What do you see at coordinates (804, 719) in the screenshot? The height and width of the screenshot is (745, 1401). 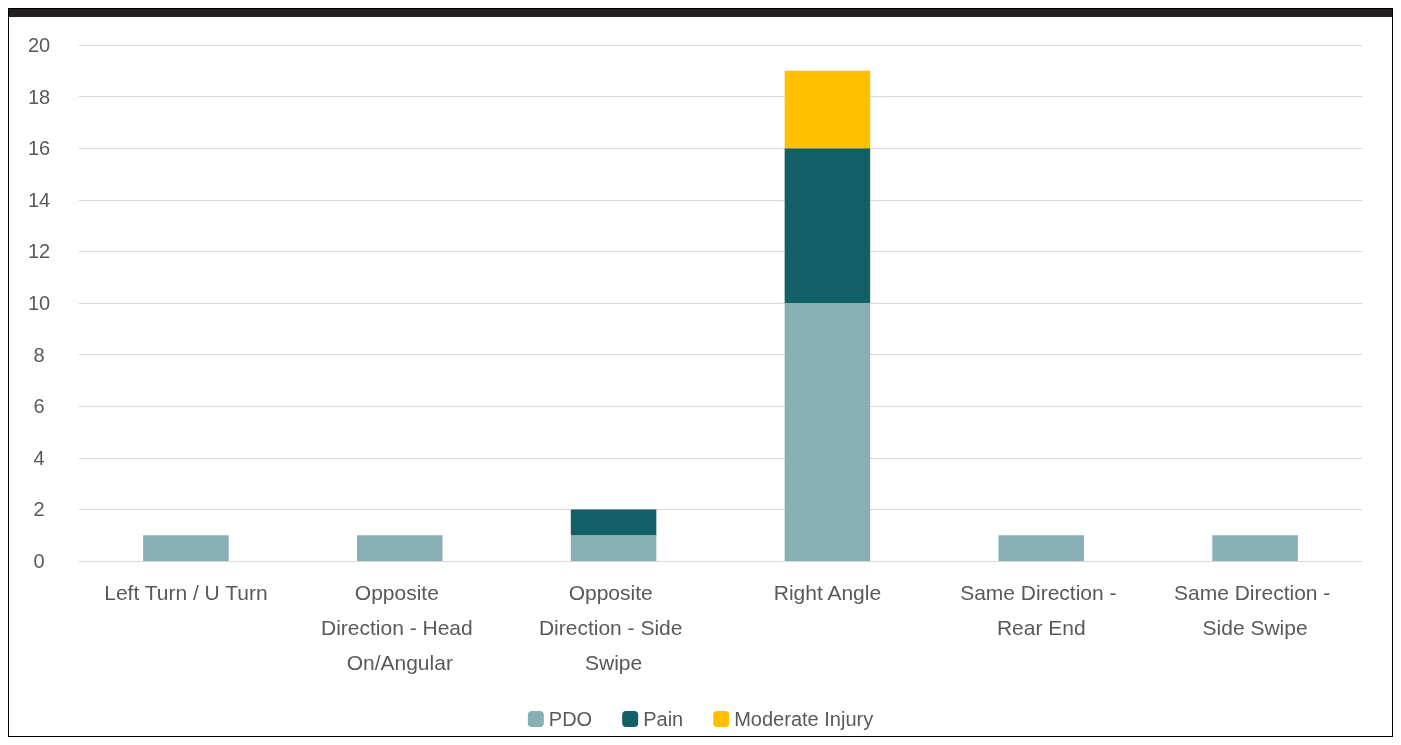 I see `legend-label: Moderate Injury` at bounding box center [804, 719].